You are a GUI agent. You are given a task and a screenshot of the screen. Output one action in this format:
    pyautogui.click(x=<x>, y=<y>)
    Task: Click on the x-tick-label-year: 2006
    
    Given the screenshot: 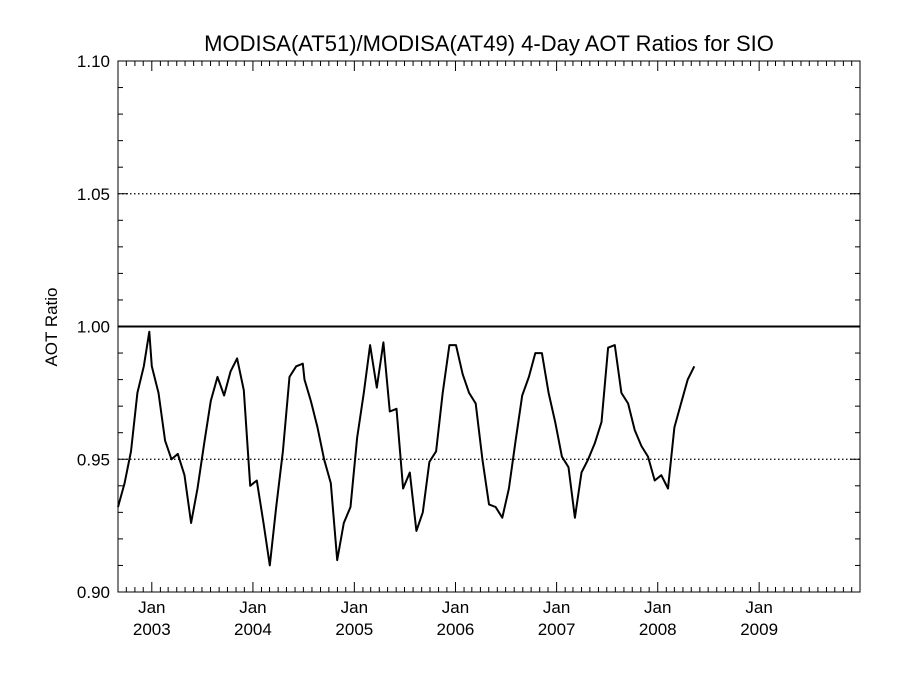 What is the action you would take?
    pyautogui.click(x=456, y=629)
    